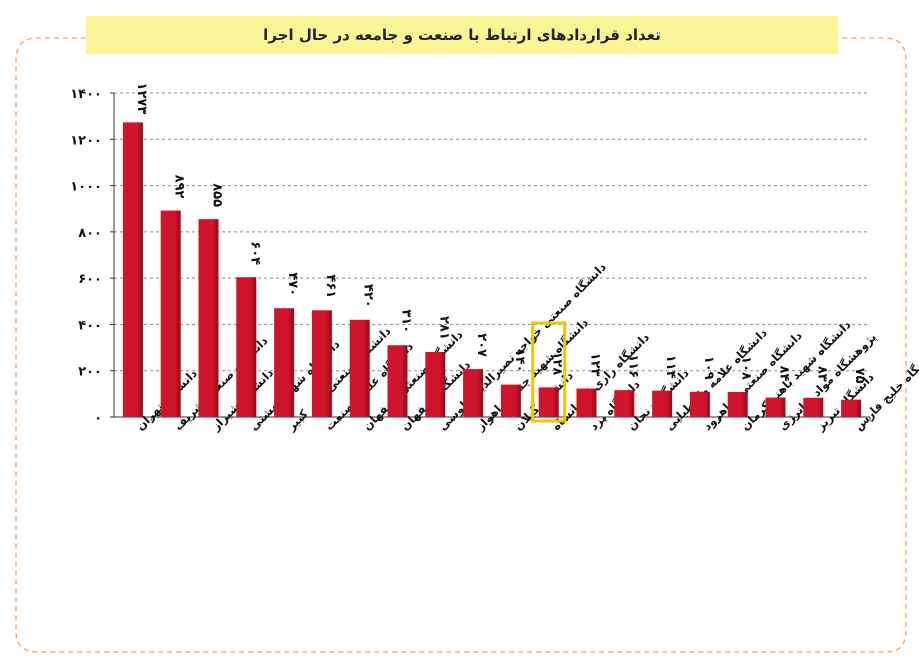 The width and height of the screenshot is (919, 662). I want to click on data-label: ۱۰۹, so click(708, 368).